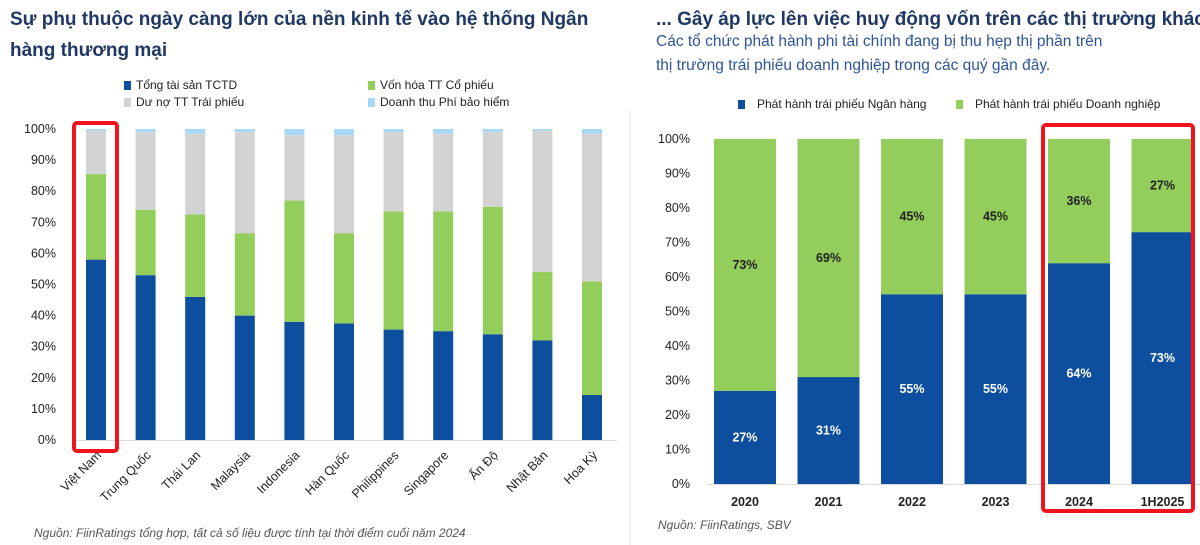  I want to click on y-tick-label: 60%, so click(677, 277).